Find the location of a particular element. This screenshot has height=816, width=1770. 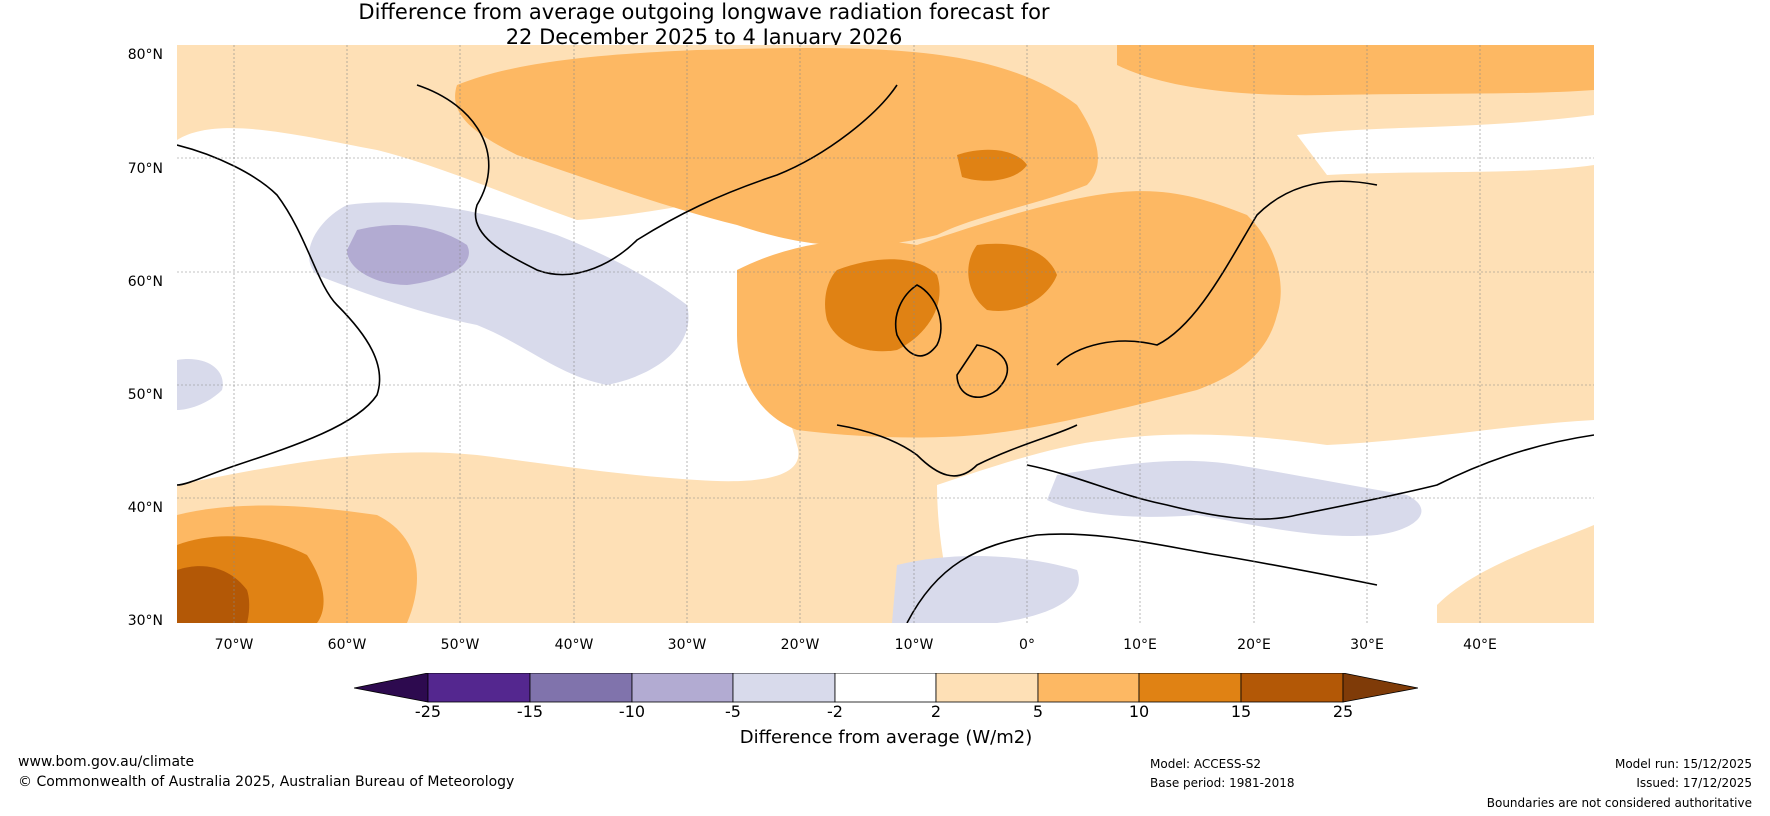

lon-label-40e: 40°E is located at coordinates (1480, 645).